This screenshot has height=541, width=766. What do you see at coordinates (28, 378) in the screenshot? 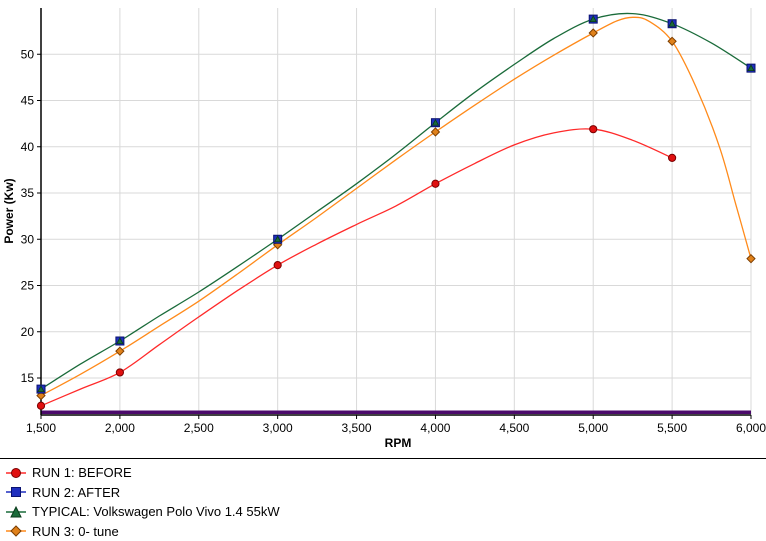
I see `y-tick-label: 15` at bounding box center [28, 378].